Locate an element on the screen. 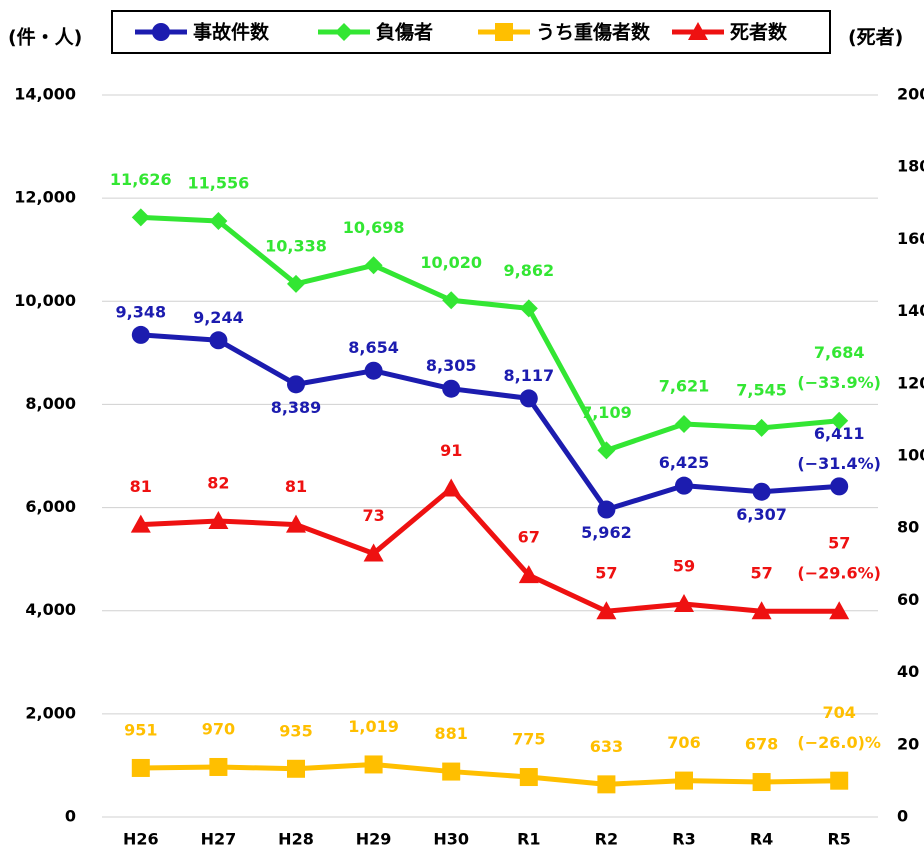 The height and width of the screenshot is (852, 924). data-label: 67 is located at coordinates (529, 537).